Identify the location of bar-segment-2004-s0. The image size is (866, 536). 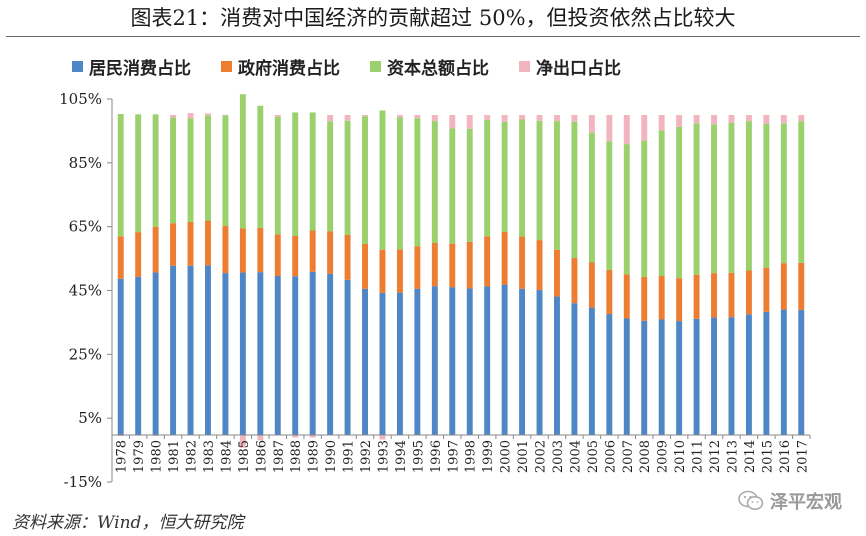
(574, 369).